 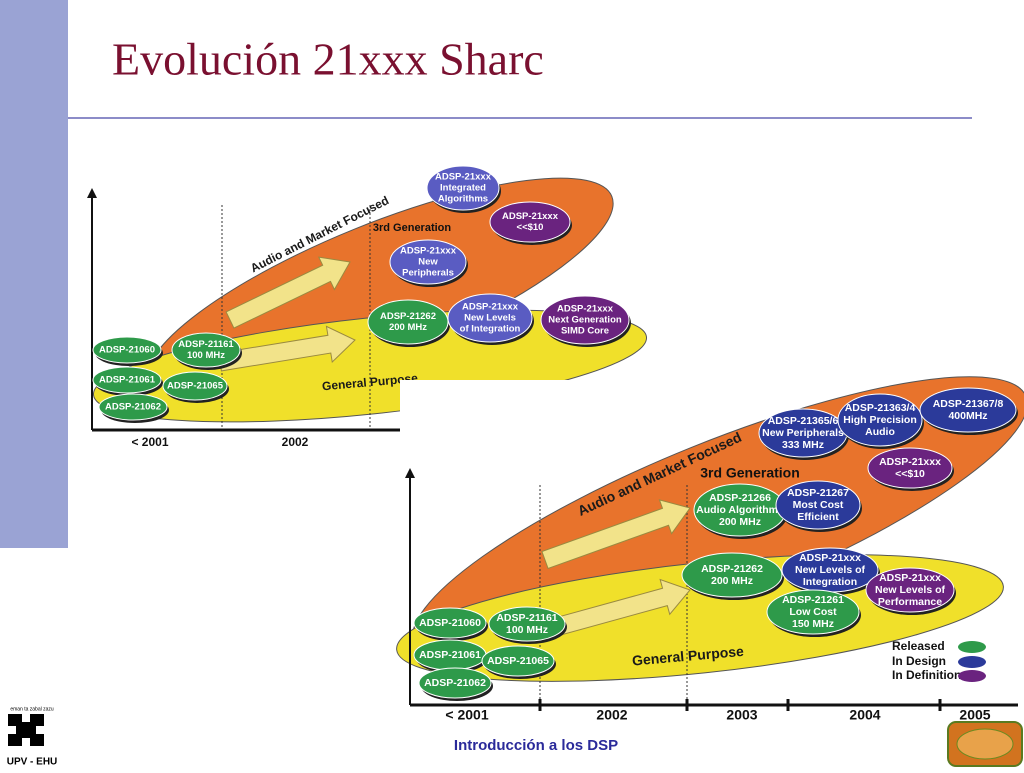 I want to click on legend-label: In Definition, so click(x=926, y=675).